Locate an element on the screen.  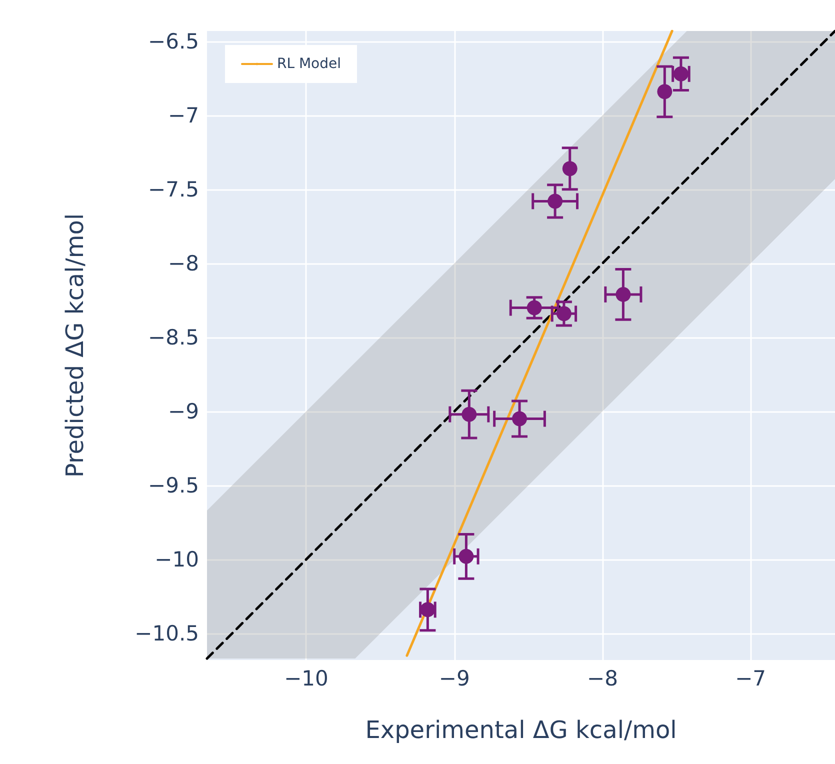
x-tick-label: −8 is located at coordinates (602, 678).